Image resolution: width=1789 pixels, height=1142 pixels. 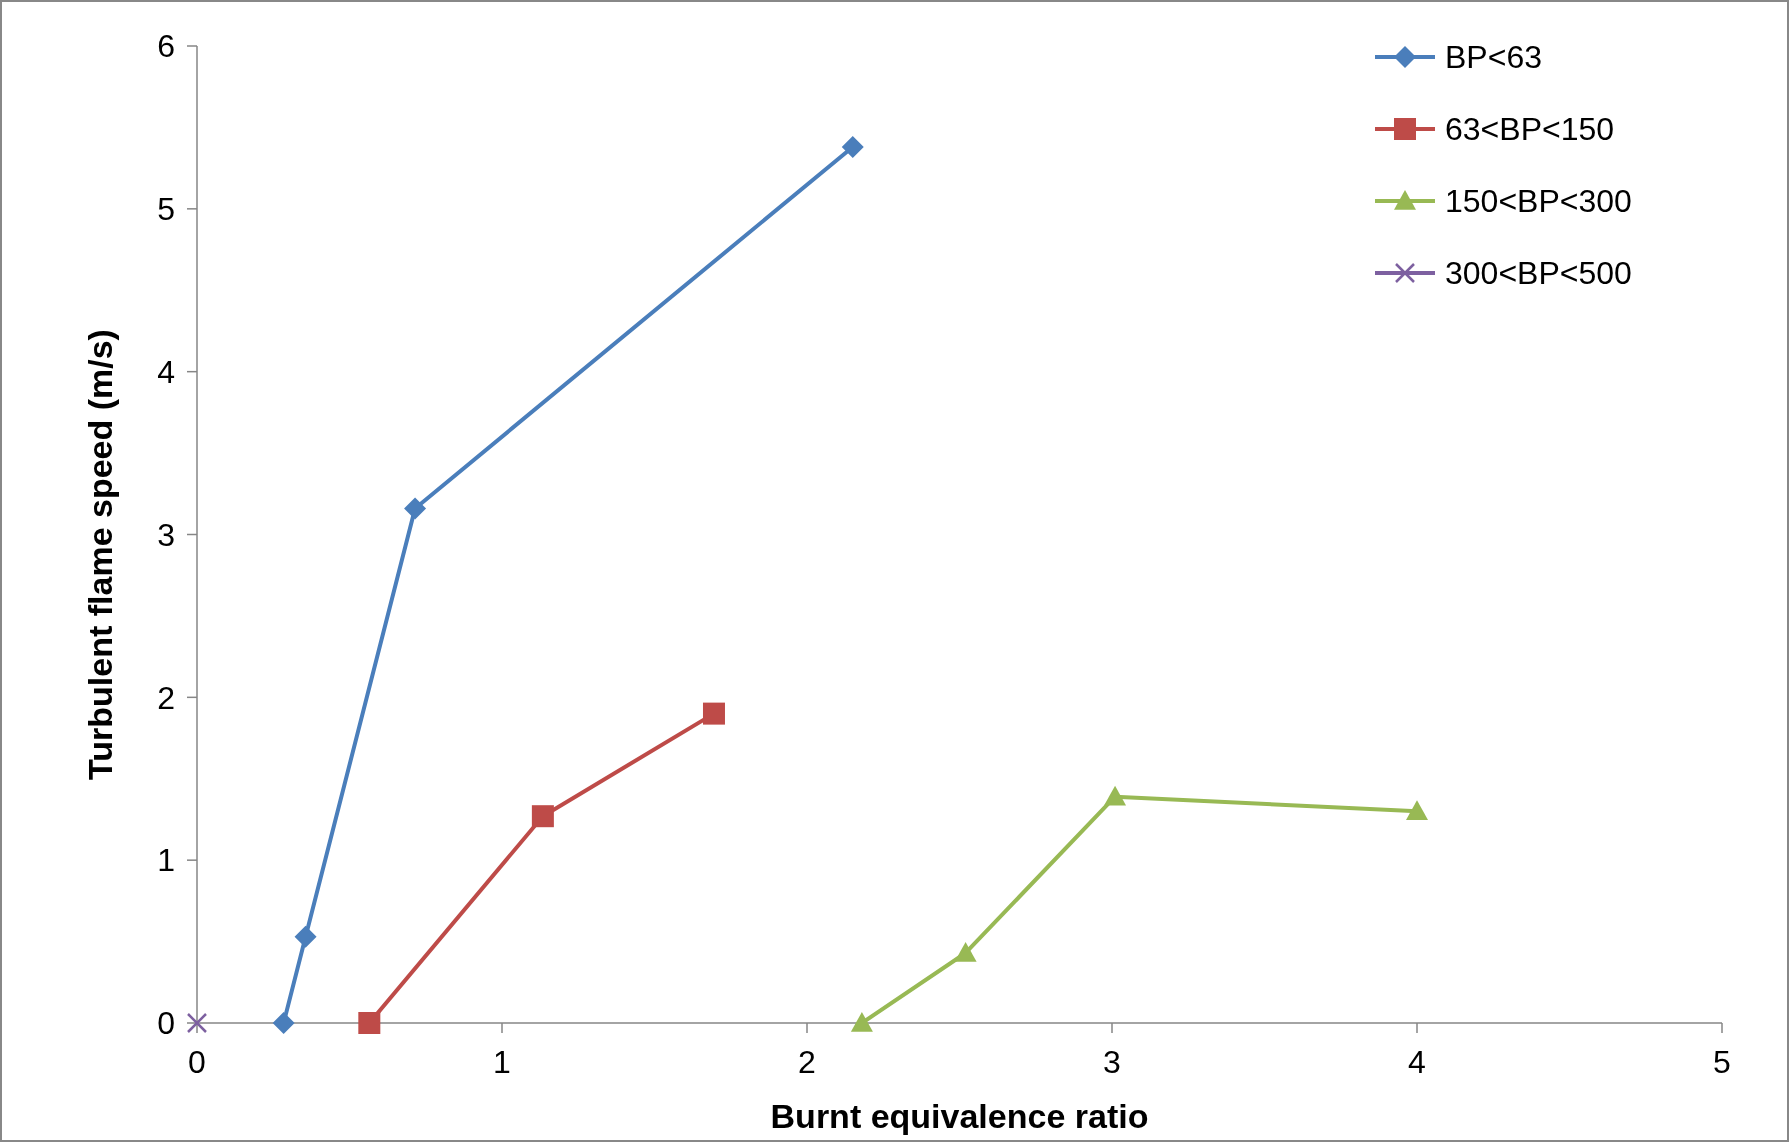 What do you see at coordinates (1538, 273) in the screenshot?
I see `legend-label: 300<BP<500` at bounding box center [1538, 273].